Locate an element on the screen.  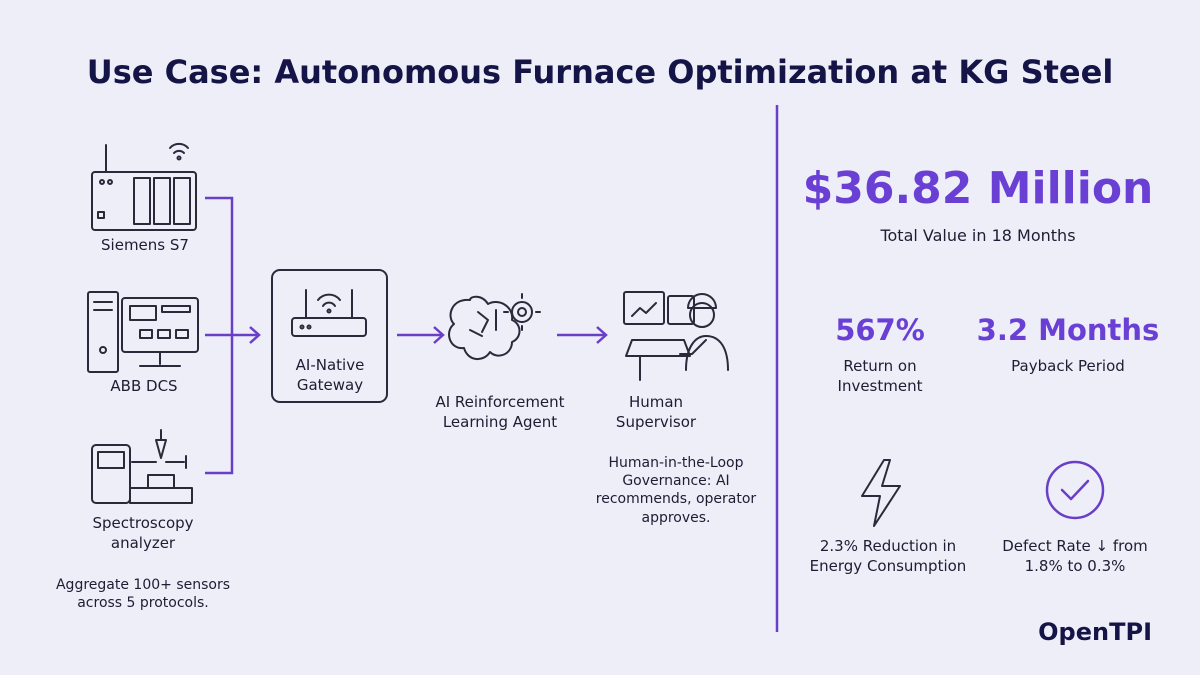
impact-label: Defect Rate ↓ from 1.8% to 0.3% is located at coordinates (1075, 556).